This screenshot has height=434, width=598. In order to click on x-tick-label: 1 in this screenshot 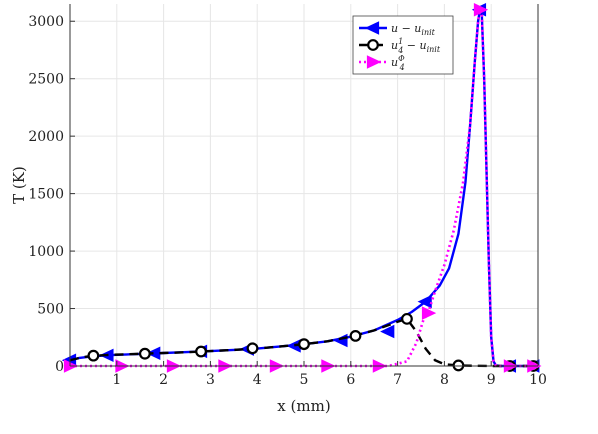, I will do `click(116, 380)`.